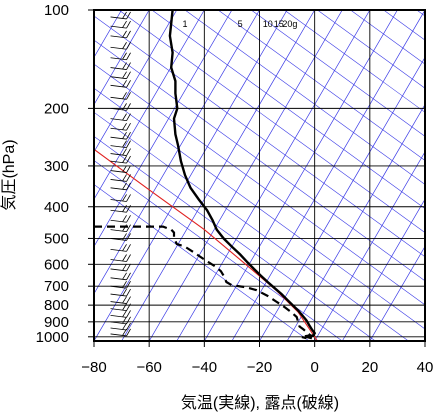 Image resolution: width=435 pixels, height=412 pixels. I want to click on y-tick-label: 700, so click(56, 286).